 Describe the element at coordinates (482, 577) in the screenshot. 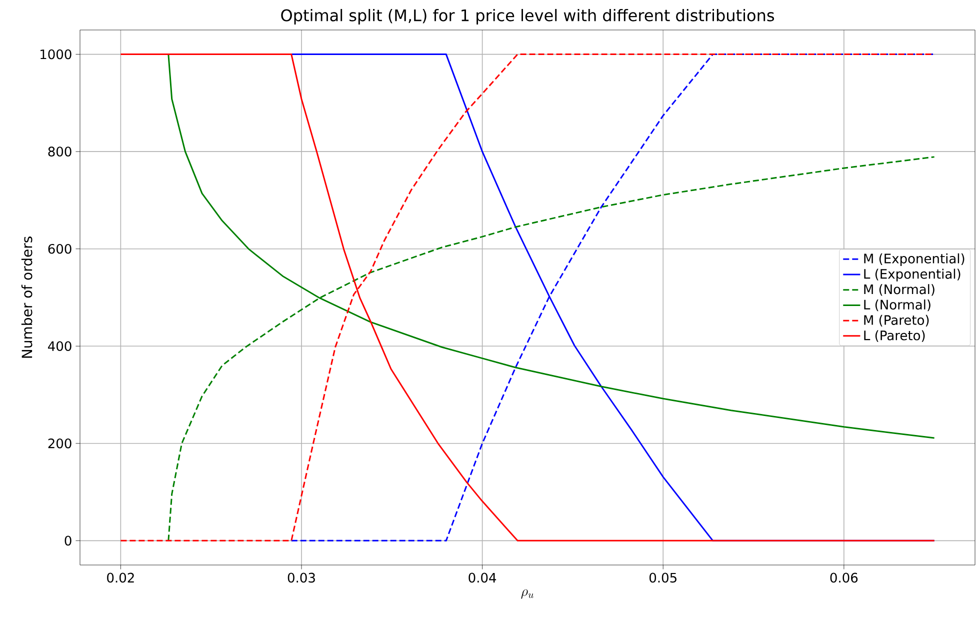

I see `x-tick-label: 0.04` at that location.